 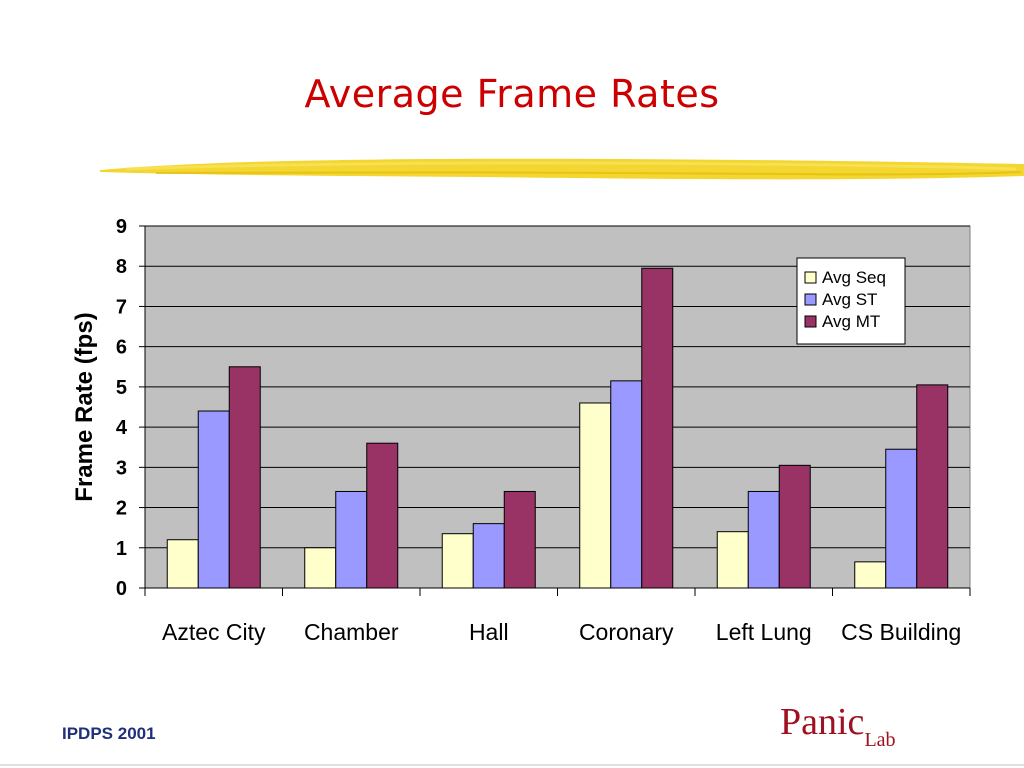 I want to click on y-tick-label: 6, so click(x=121, y=348).